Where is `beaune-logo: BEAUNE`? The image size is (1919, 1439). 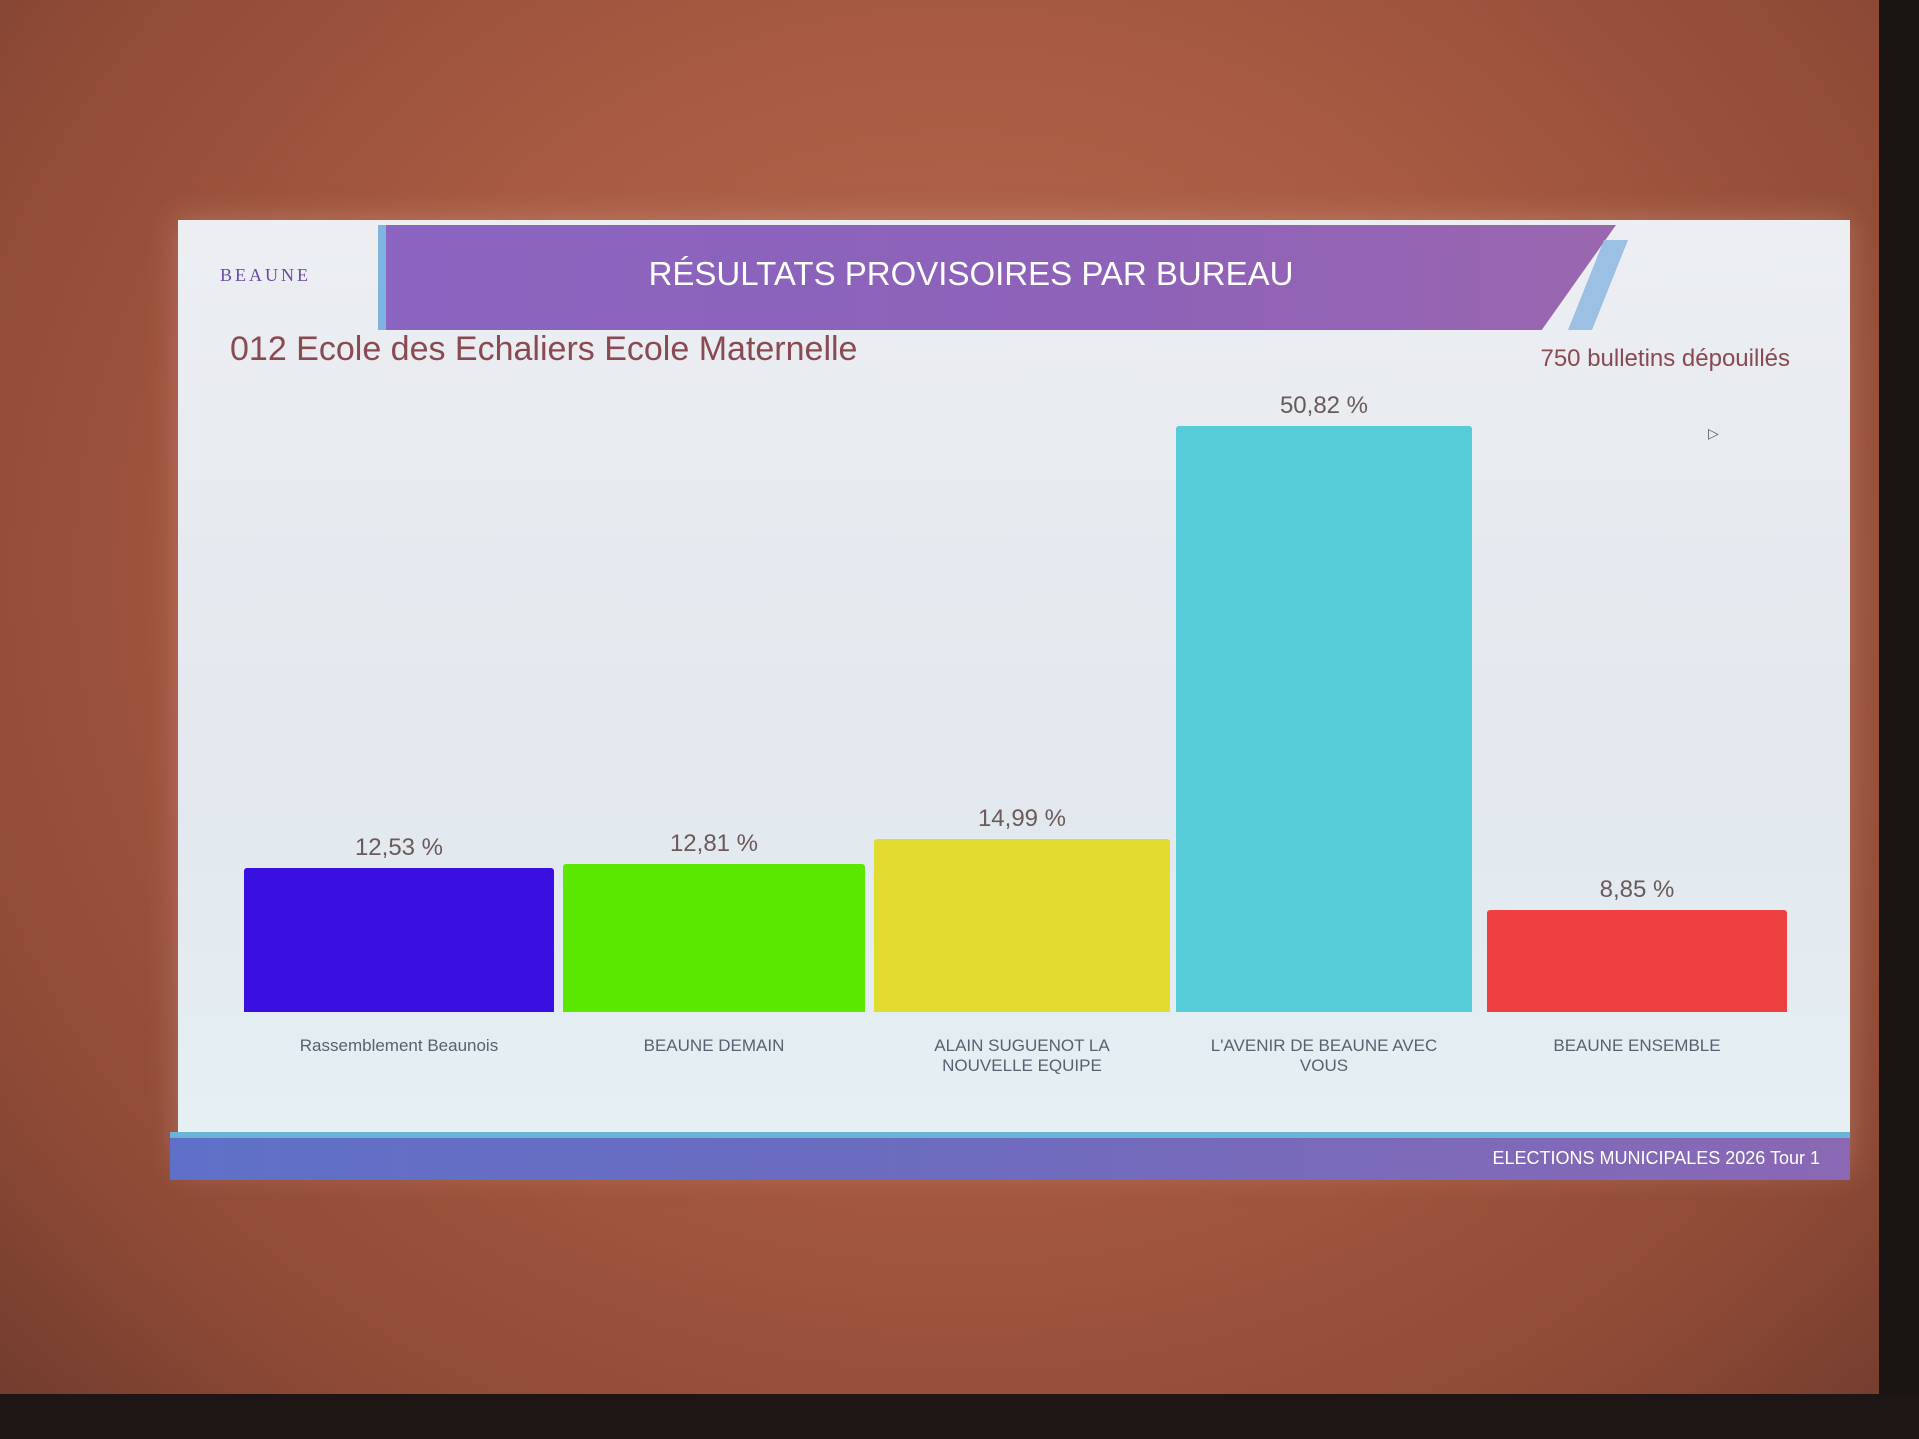 beaune-logo: BEAUNE is located at coordinates (265, 275).